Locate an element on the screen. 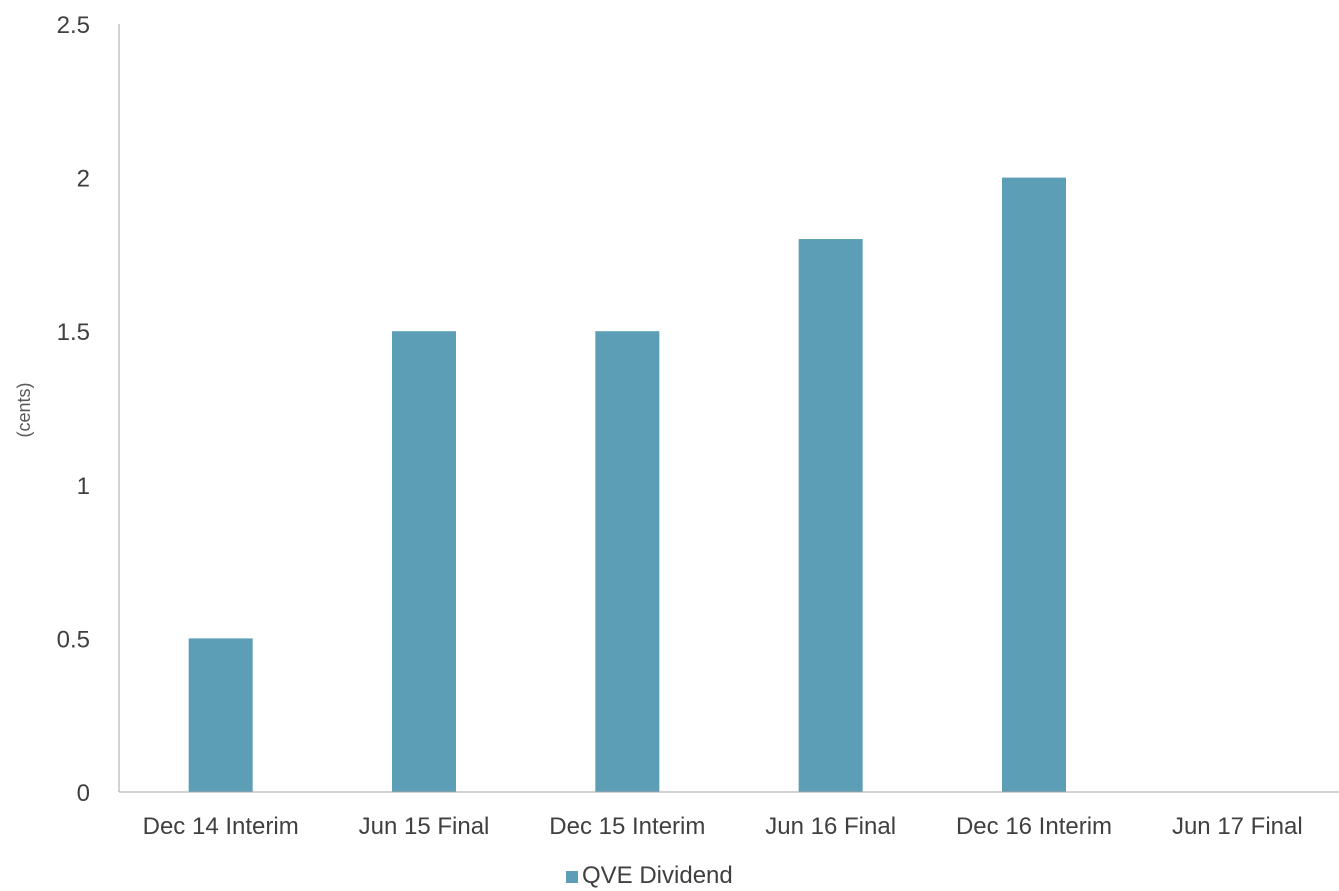 The height and width of the screenshot is (891, 1339). y-tick-label: 0 is located at coordinates (83, 793).